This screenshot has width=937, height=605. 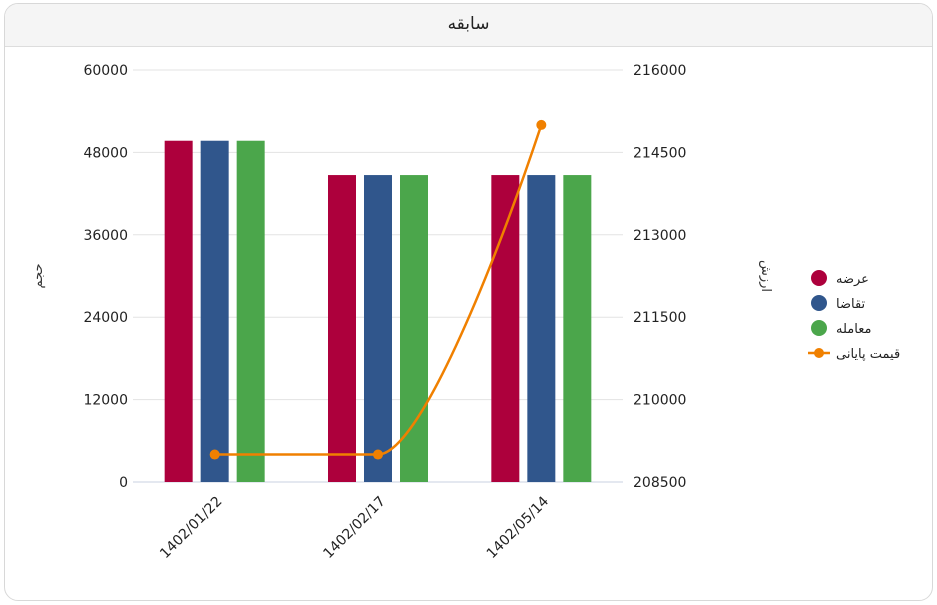 I want to click on legend-label: عرضه, so click(x=852, y=279).